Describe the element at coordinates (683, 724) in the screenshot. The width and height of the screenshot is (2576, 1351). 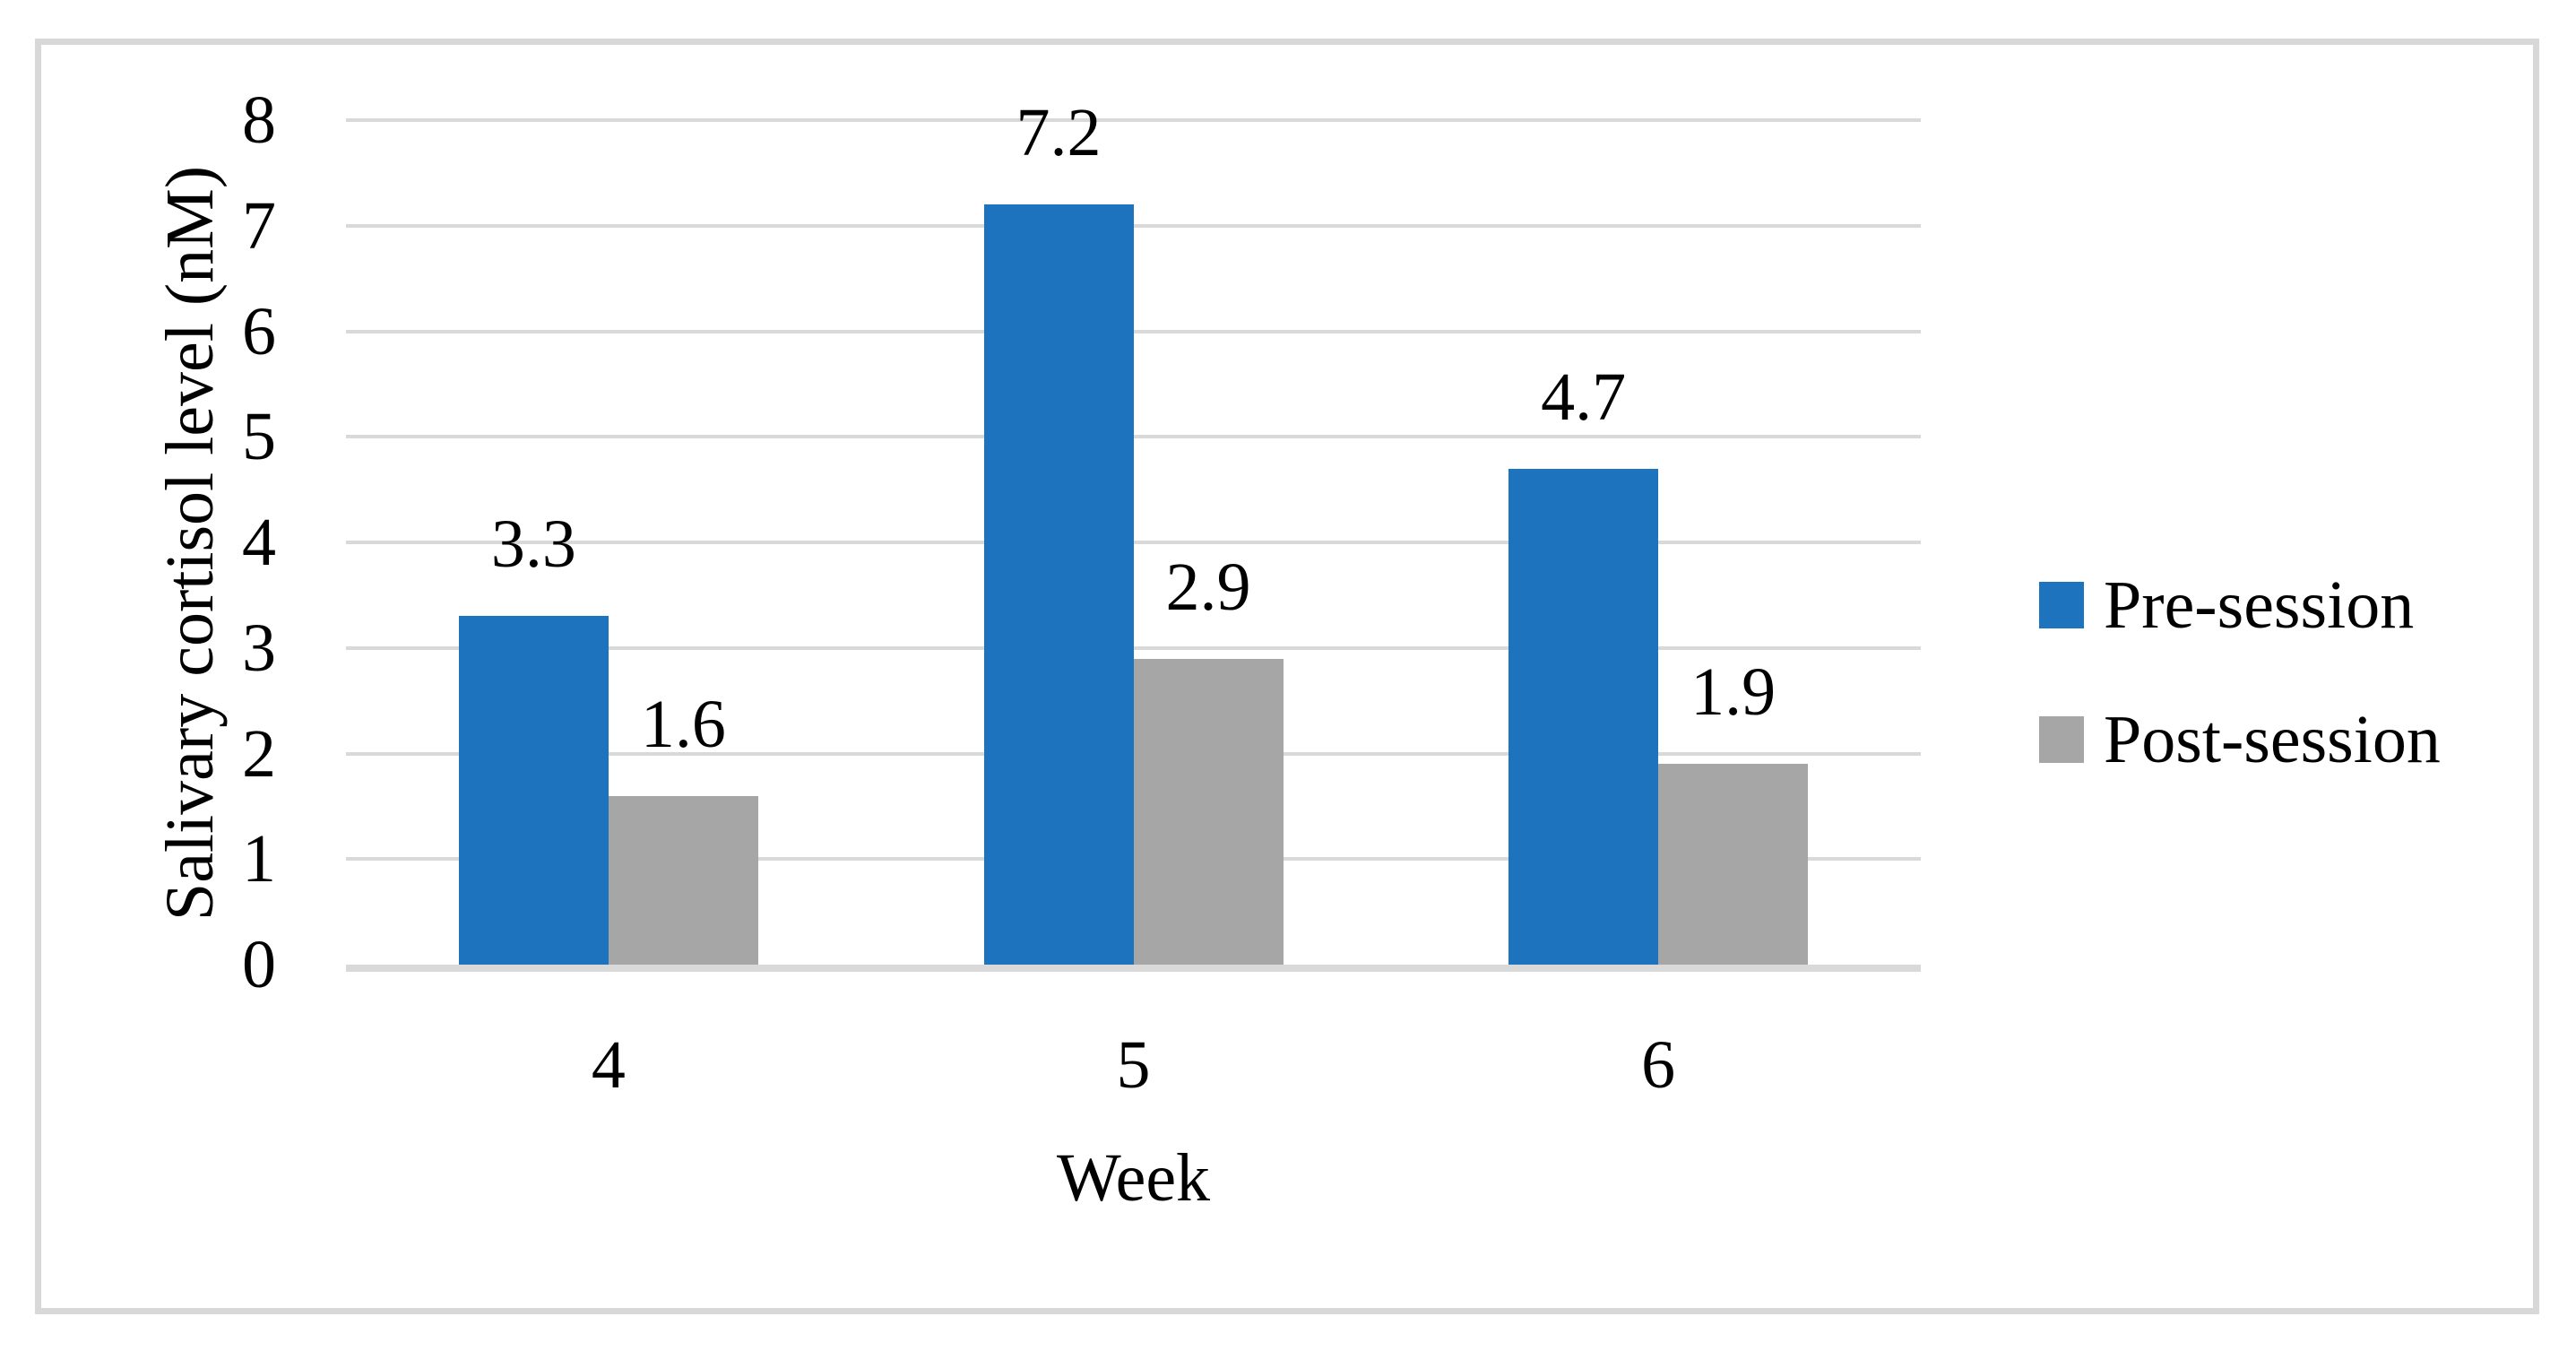
I see `data-label-post-session-week-4: 1.6` at that location.